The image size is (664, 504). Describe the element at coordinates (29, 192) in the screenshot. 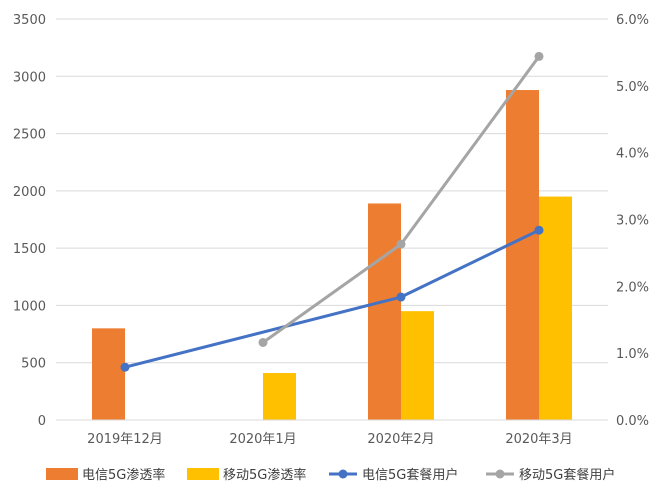

I see `left-tick-label: 2000` at that location.